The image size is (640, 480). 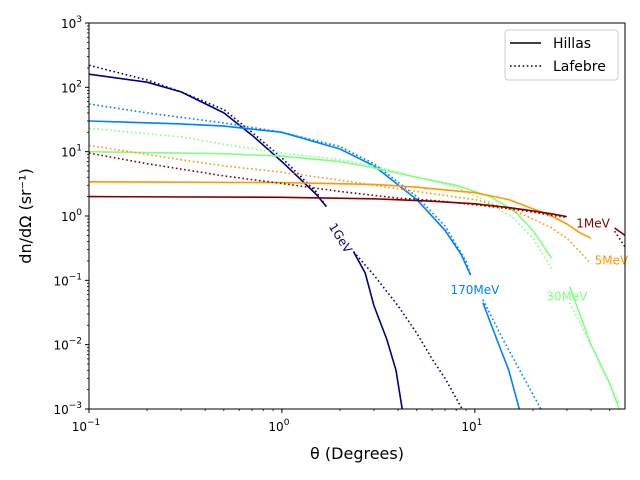 I want to click on y-tick-label: 10³, so click(x=71, y=23).